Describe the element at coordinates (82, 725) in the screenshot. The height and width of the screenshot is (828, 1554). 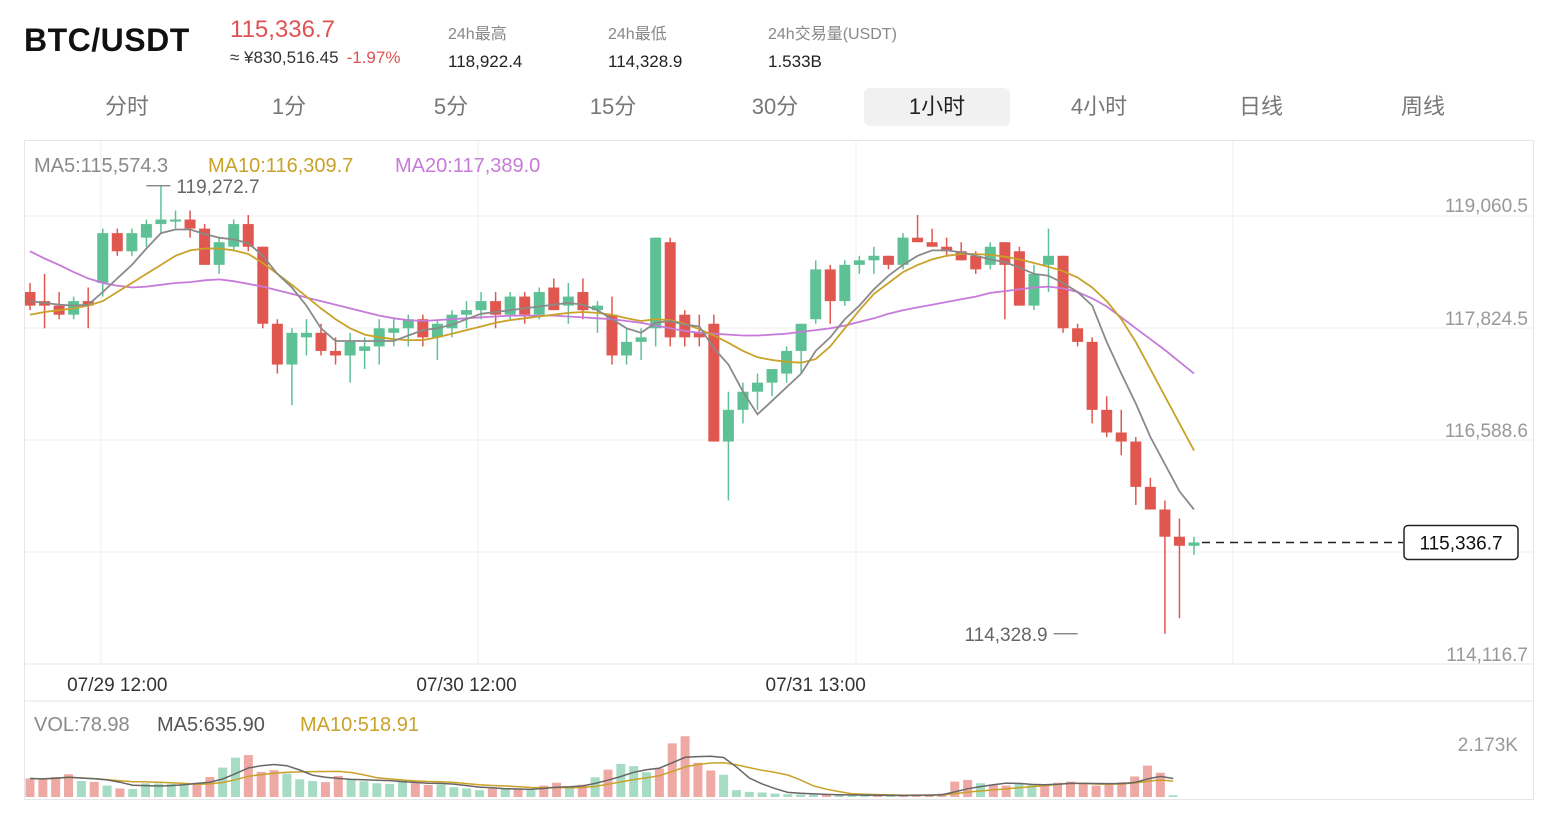
I see `vol-legend-vol: VOL:78.98` at that location.